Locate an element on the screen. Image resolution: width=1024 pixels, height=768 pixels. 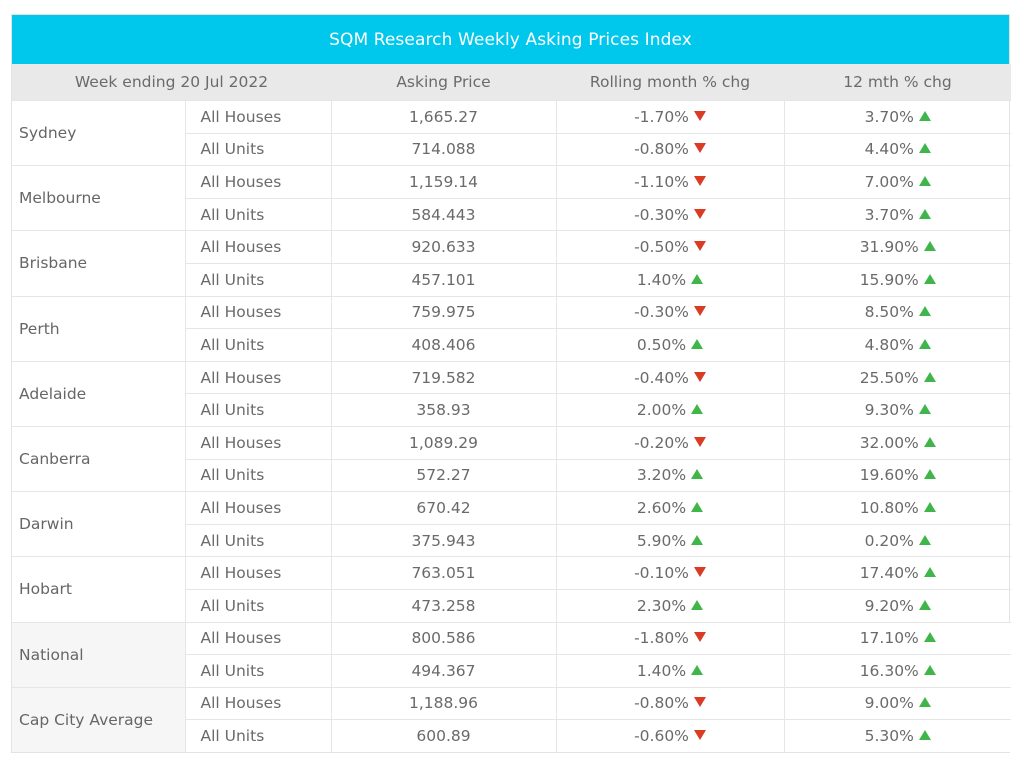
asking-price-value: 800.586 is located at coordinates (443, 638).